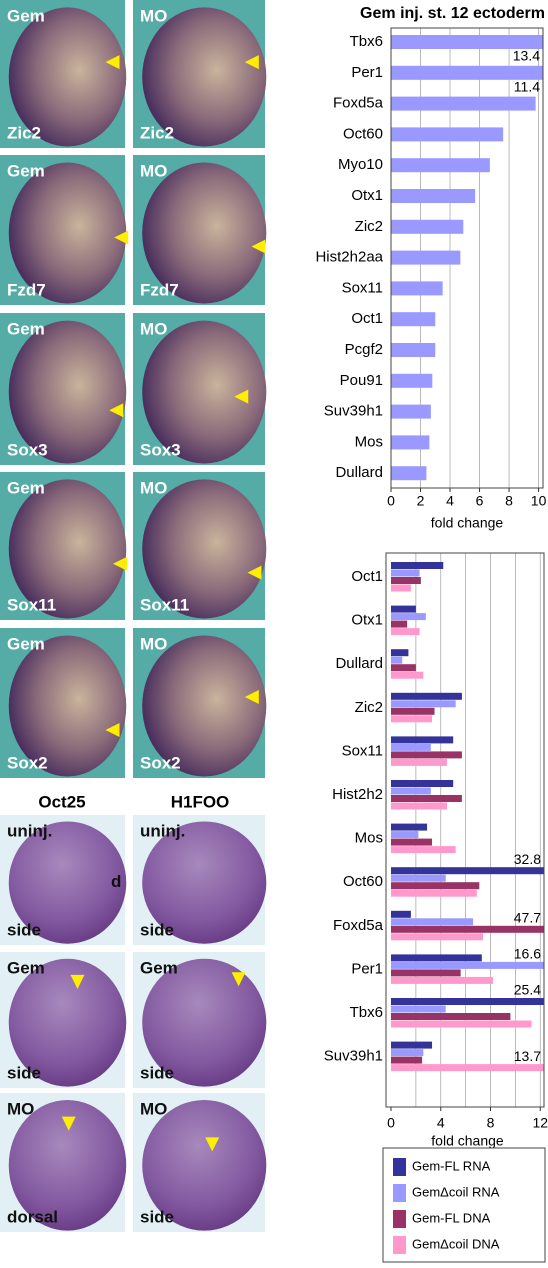  Describe the element at coordinates (451, 1165) in the screenshot. I see `legend-label: Gem-FL RNA` at that location.